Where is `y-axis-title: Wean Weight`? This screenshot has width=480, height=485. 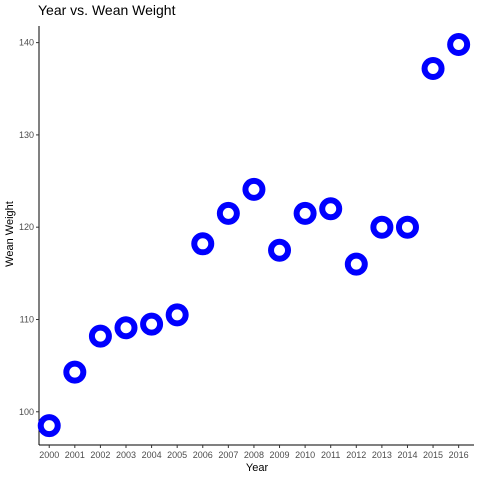
y-axis-title: Wean Weight is located at coordinates (10, 234).